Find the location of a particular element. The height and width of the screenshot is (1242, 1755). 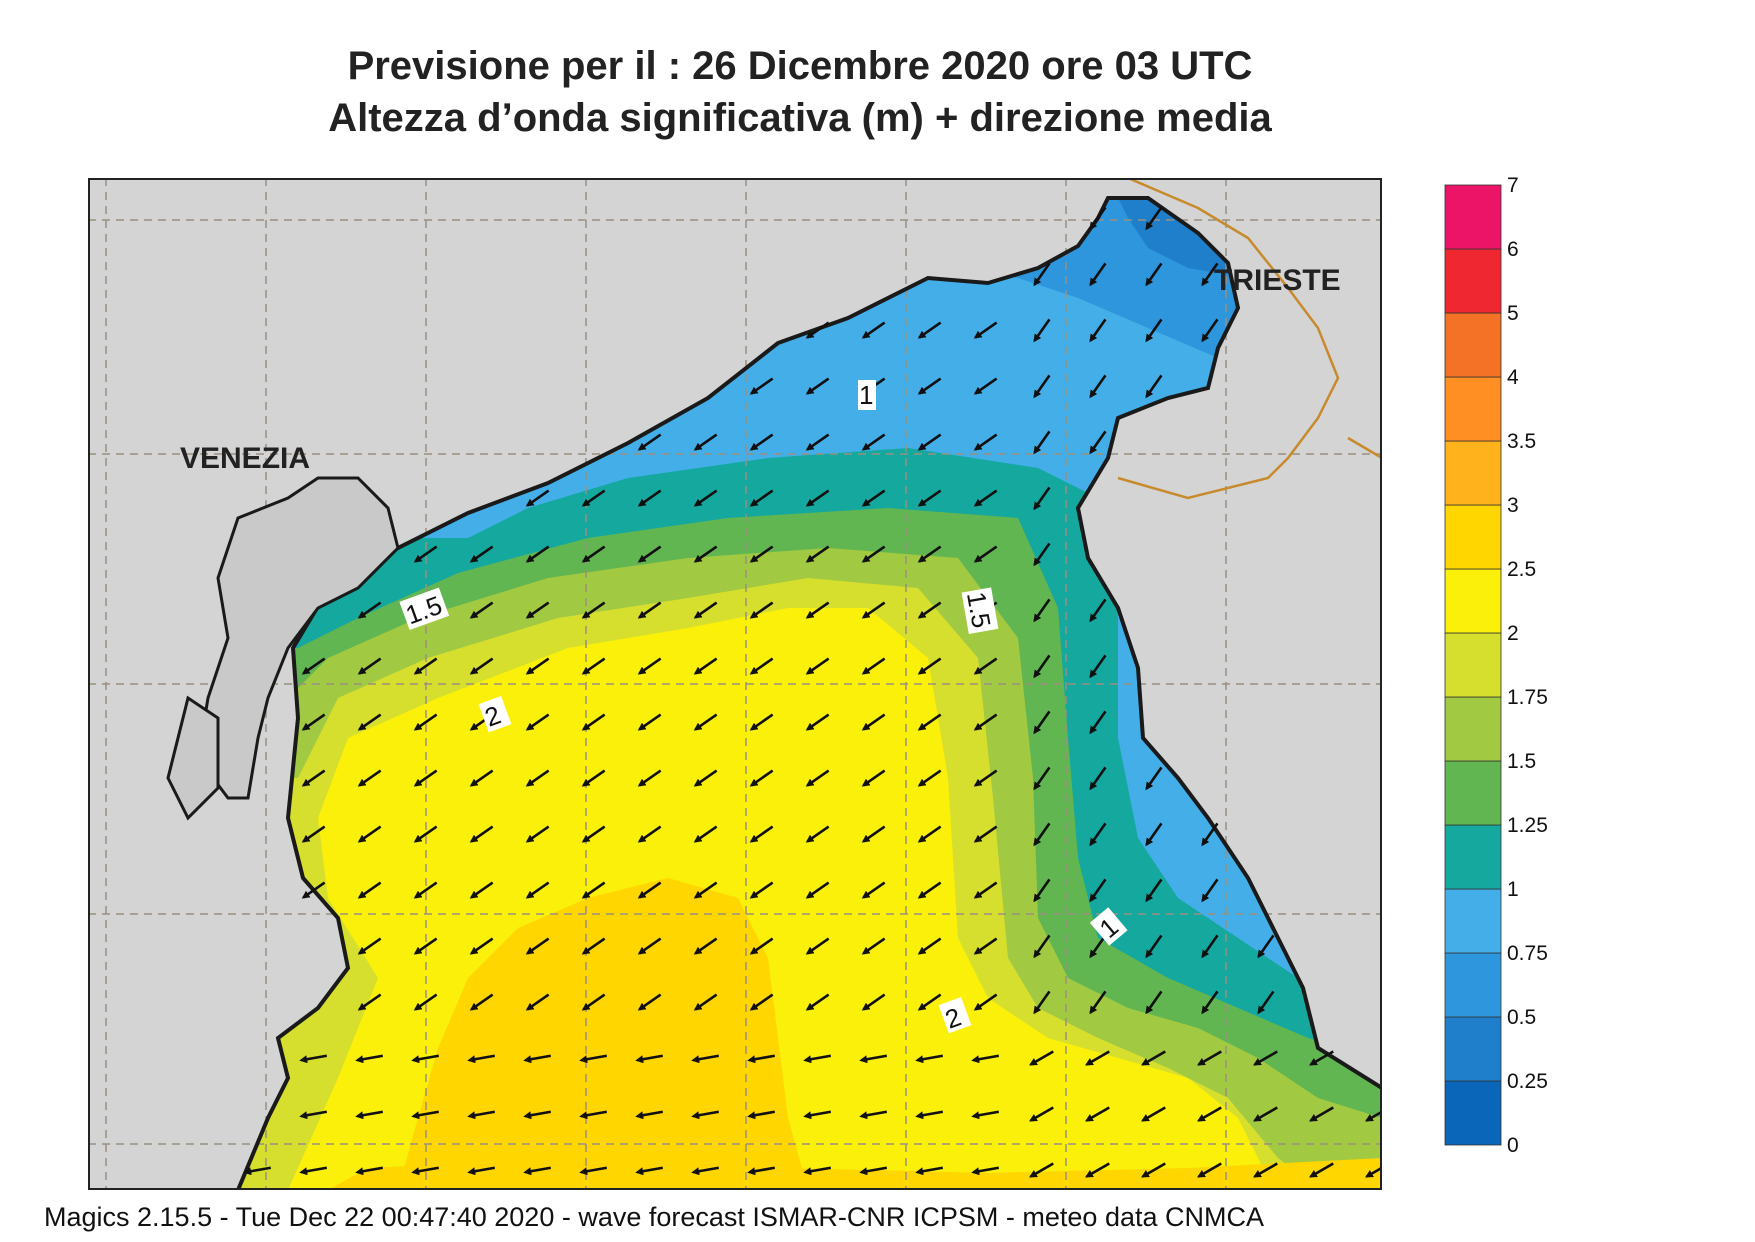

contour-label: 1.5 is located at coordinates (979, 610).